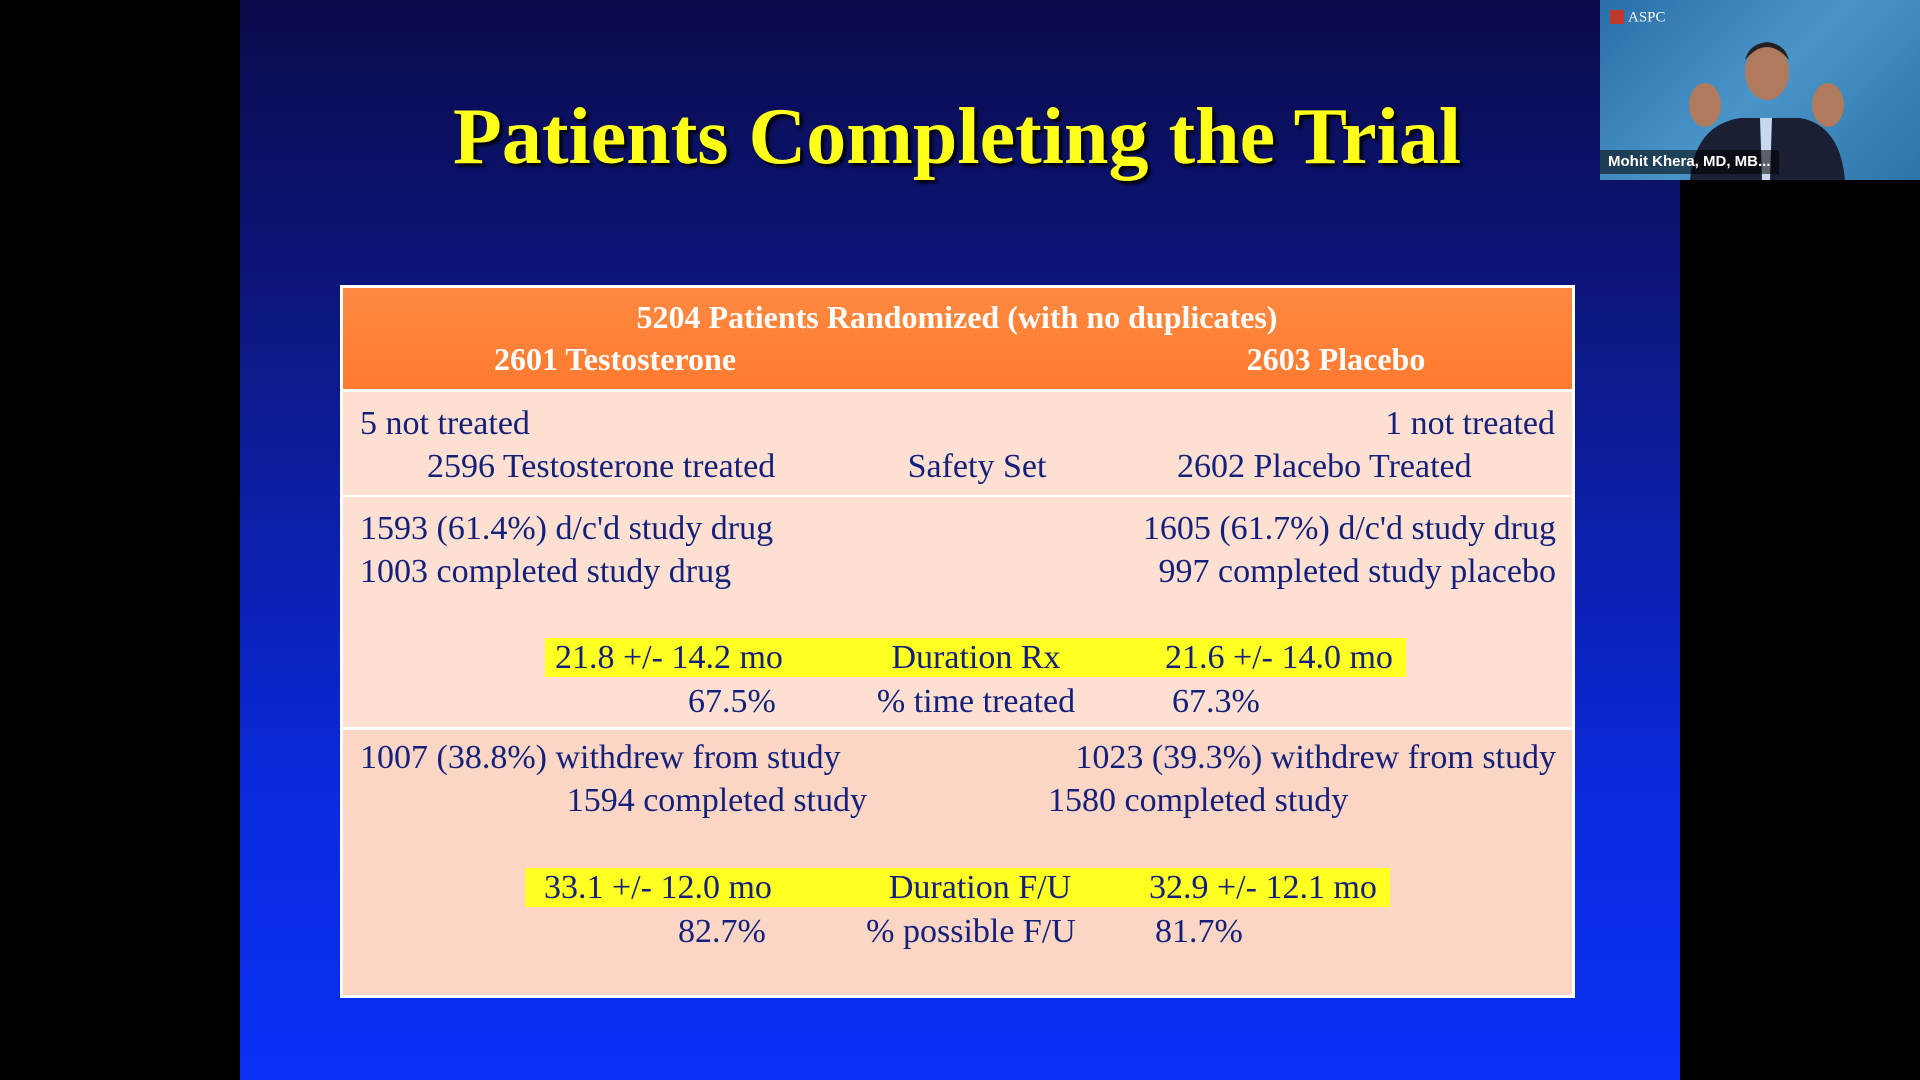 The image size is (1920, 1080). I want to click on cell: 67.3%, so click(1216, 701).